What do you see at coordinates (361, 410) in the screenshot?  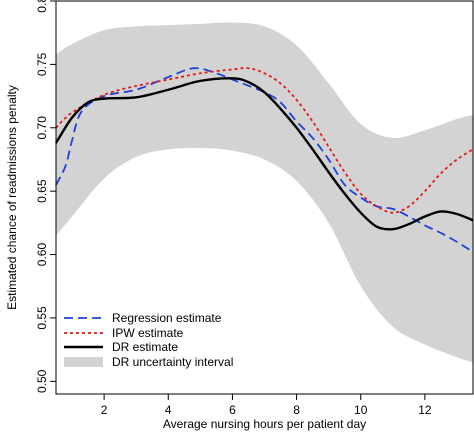 I see `x-tick-label: 10` at bounding box center [361, 410].